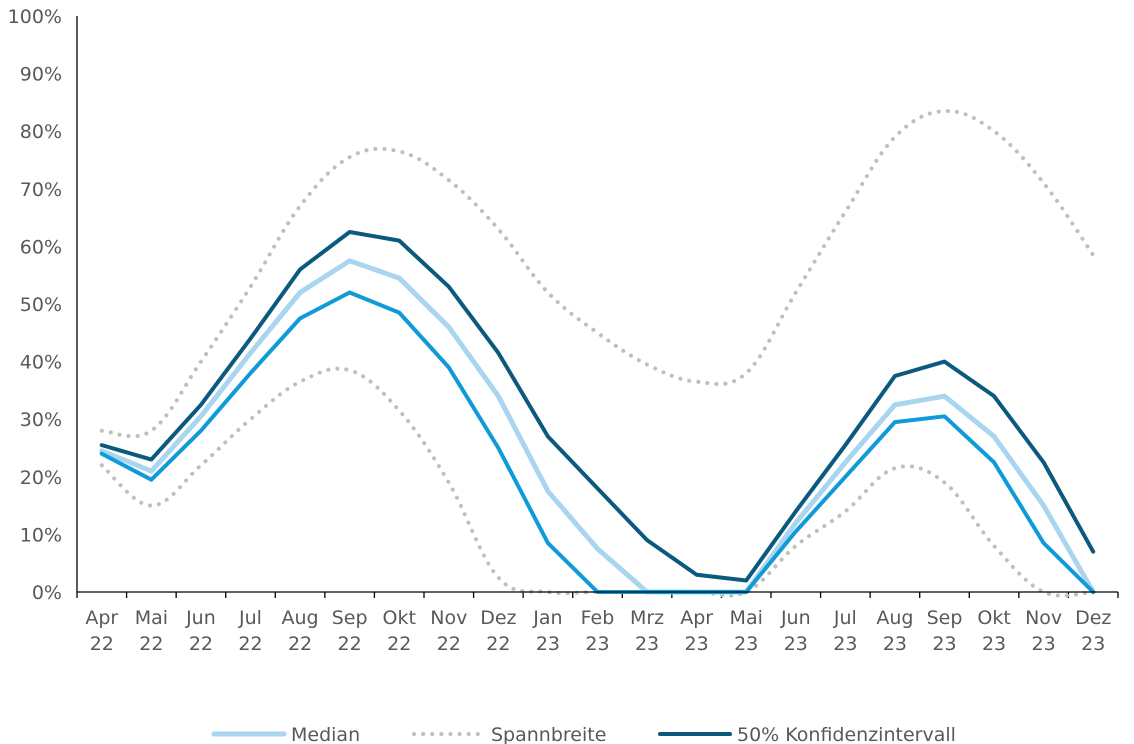 This screenshot has width=1134, height=744. What do you see at coordinates (151, 631) in the screenshot?
I see `x-tick-label-mai-22: Mai 22` at bounding box center [151, 631].